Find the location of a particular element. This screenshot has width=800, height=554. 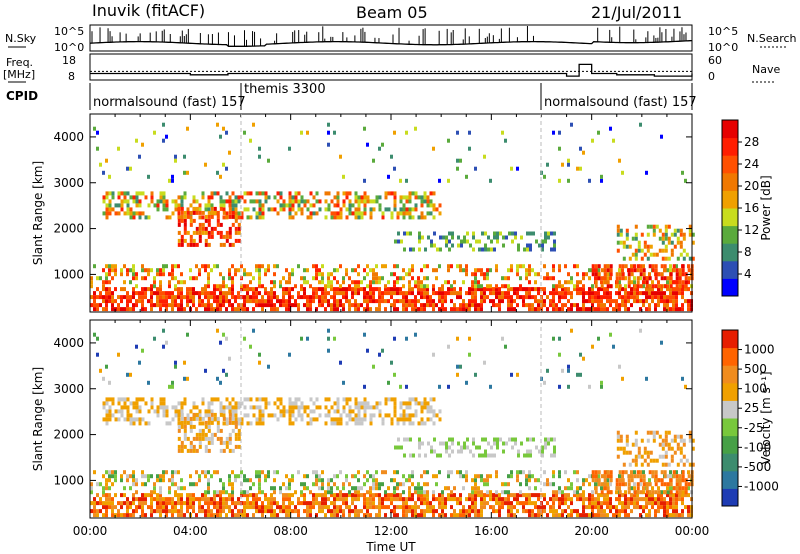

y-tick-label: 1000 is located at coordinates (68, 480).